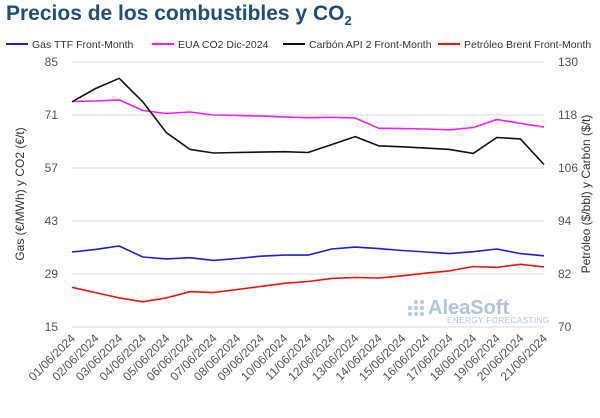  I want to click on legend-label: Petróleo Brent Front-Month, so click(527, 45).